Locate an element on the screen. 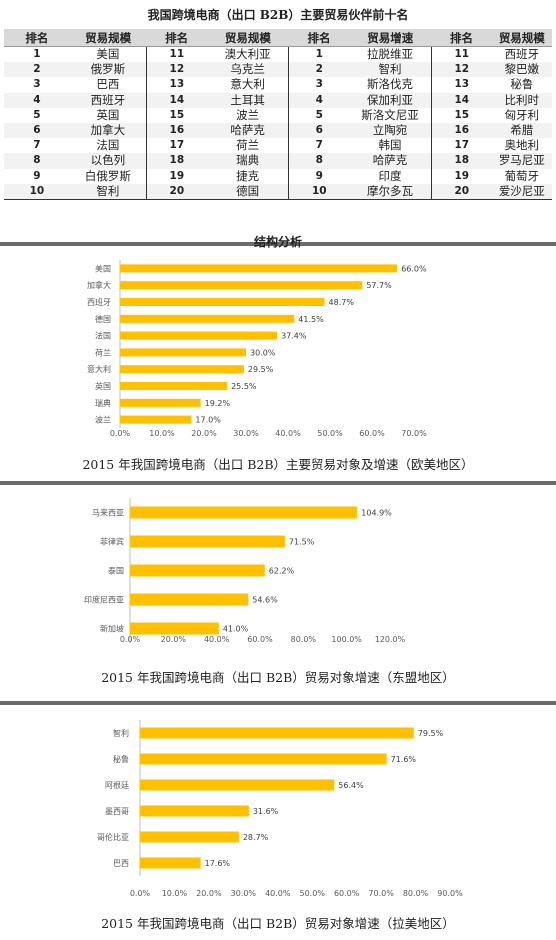  category-label: 西班牙 is located at coordinates (99, 302).